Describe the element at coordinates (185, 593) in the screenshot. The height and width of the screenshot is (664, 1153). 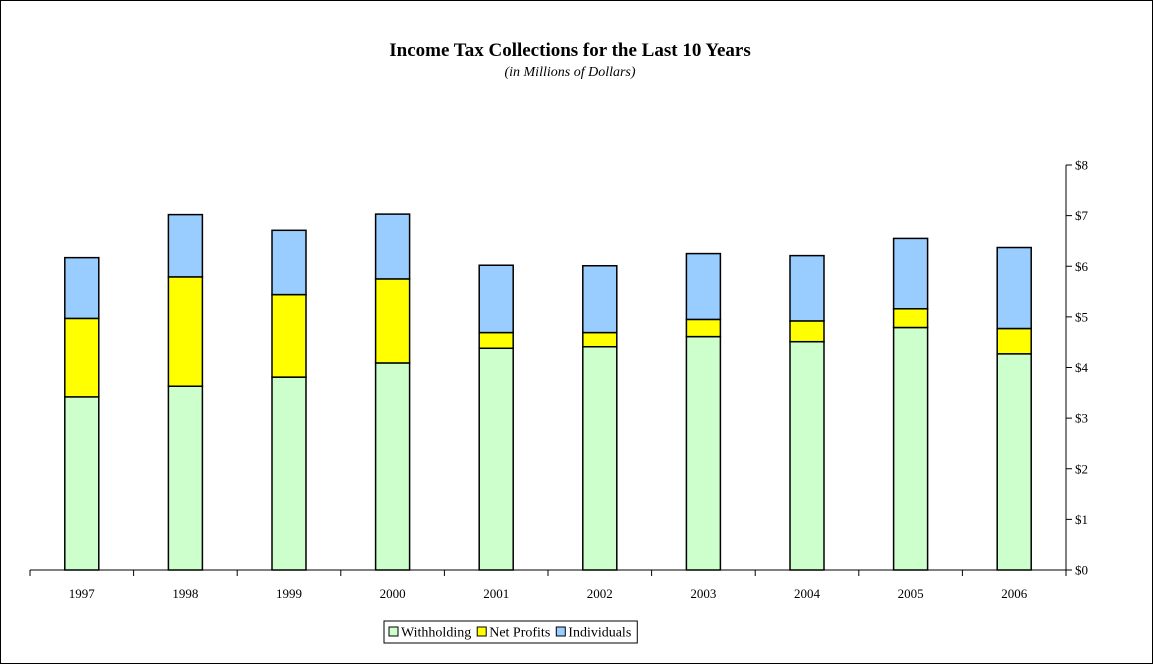
I see `x-tick-label-1998: 1998` at that location.